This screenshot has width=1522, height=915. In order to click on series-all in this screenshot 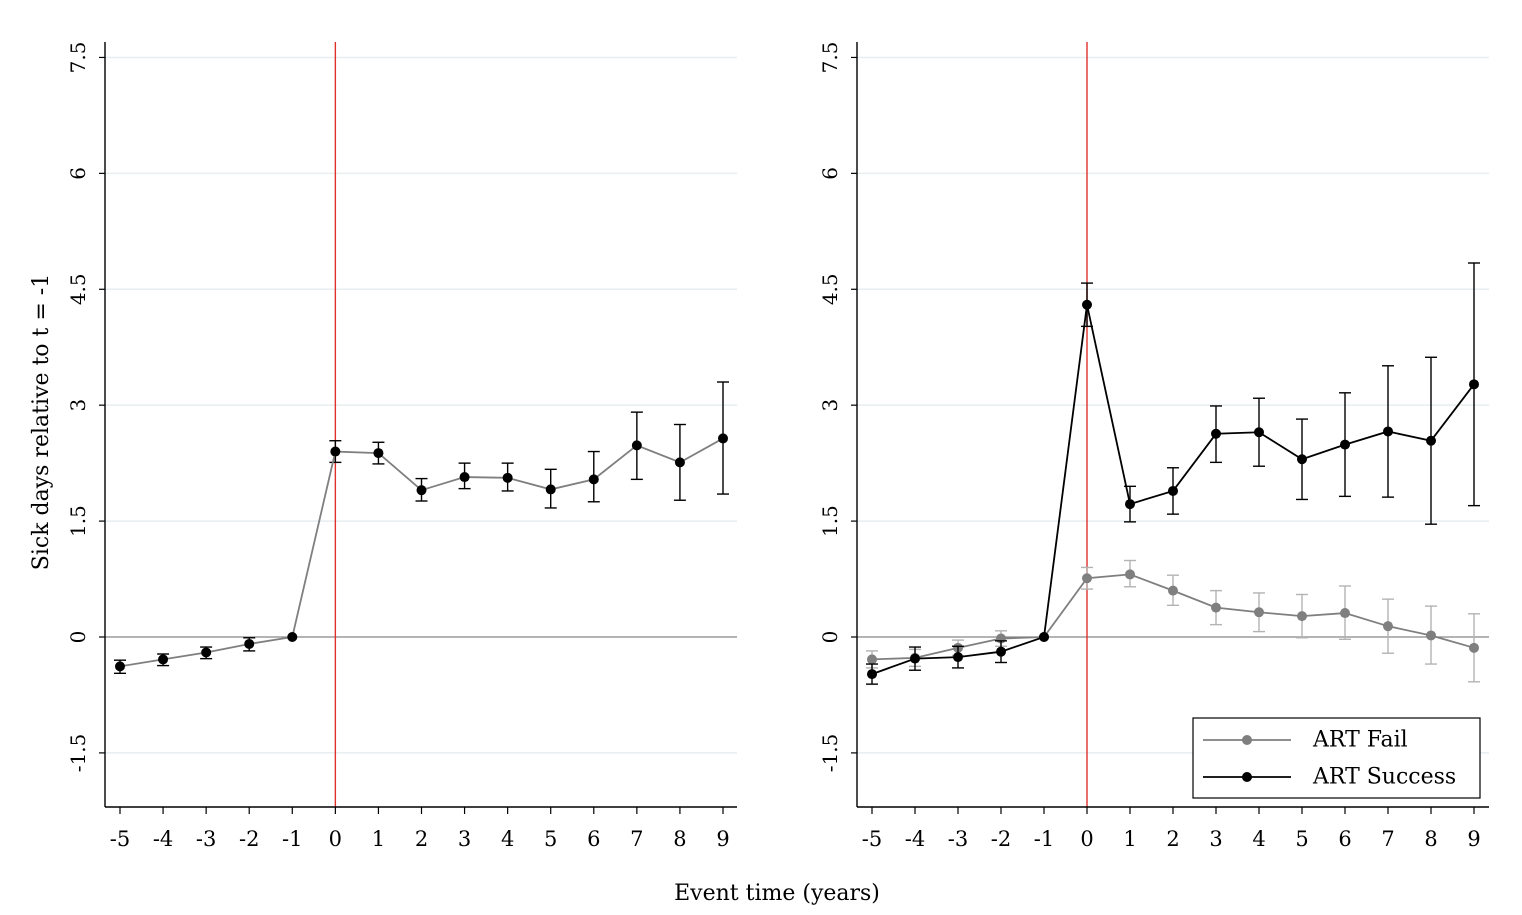, I will do `click(421, 528)`.